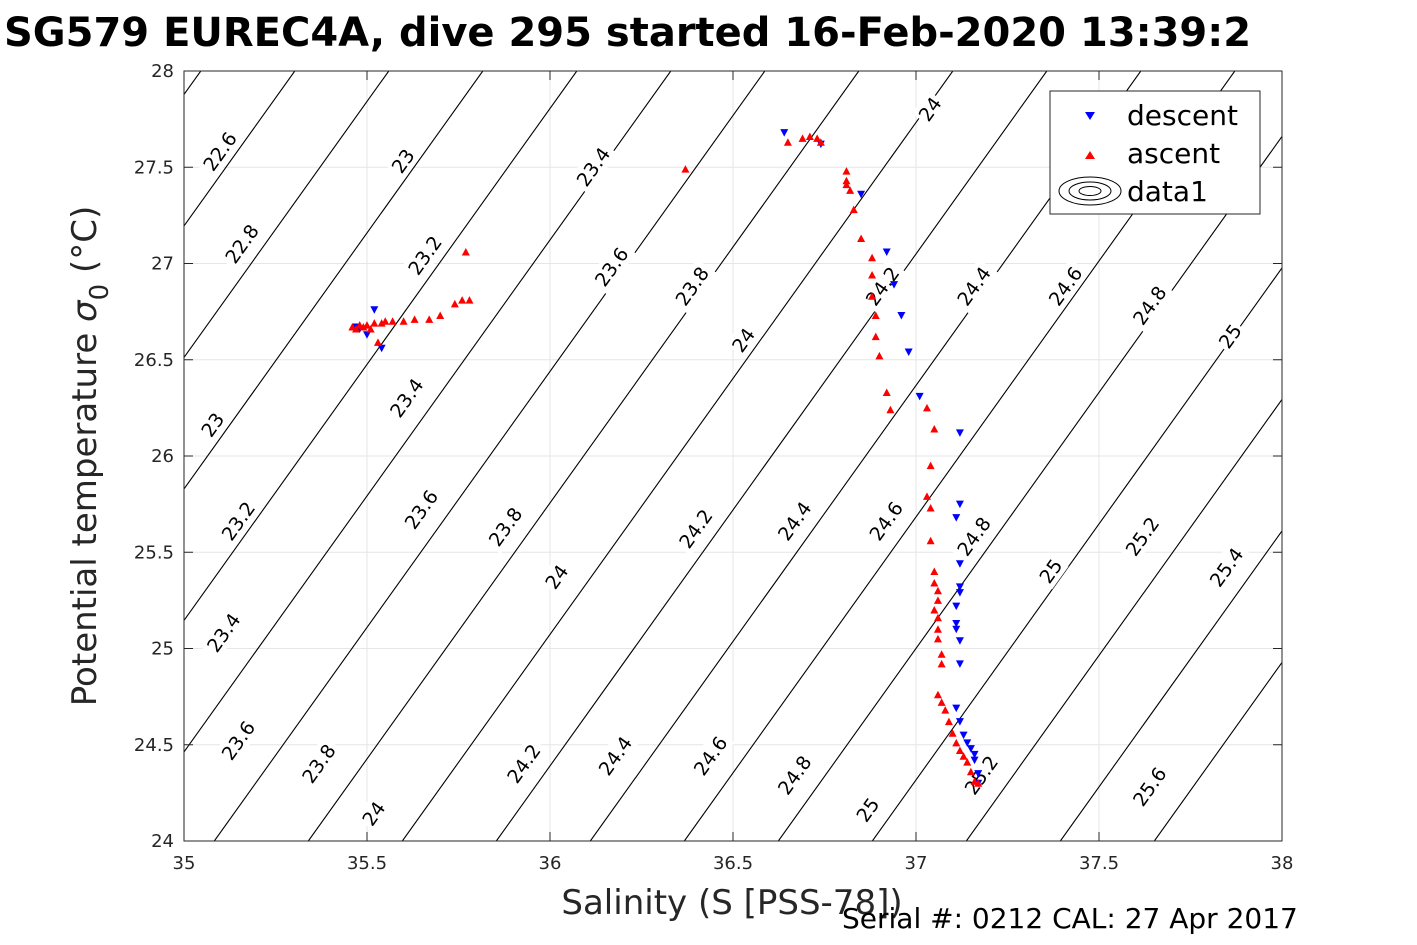 The height and width of the screenshot is (945, 1417). What do you see at coordinates (731, 903) in the screenshot?
I see `x-axis-label: Salinity (S [PSS-78])` at bounding box center [731, 903].